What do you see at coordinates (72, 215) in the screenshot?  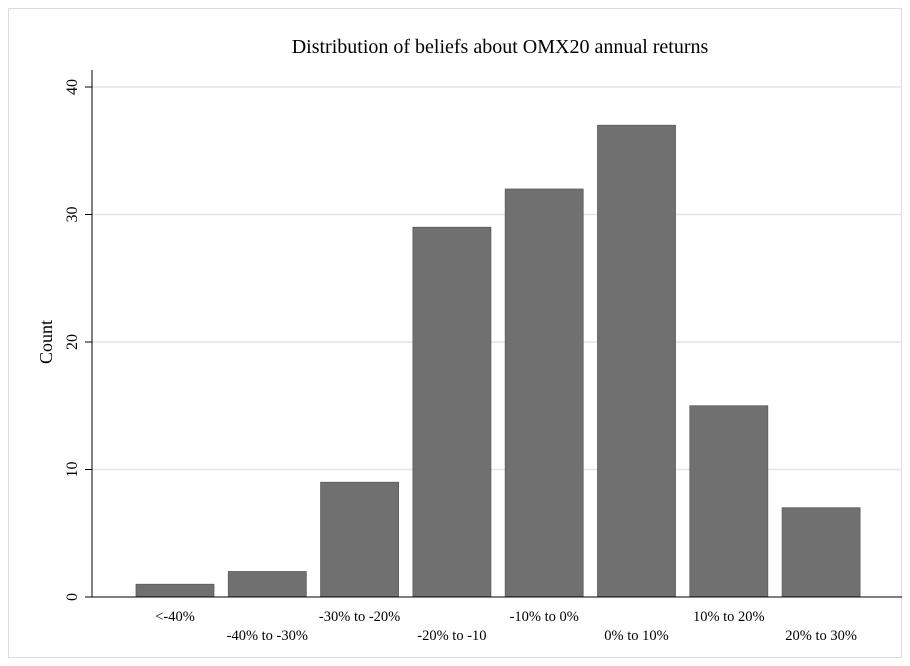 I see `y-tick-label: 30` at bounding box center [72, 215].